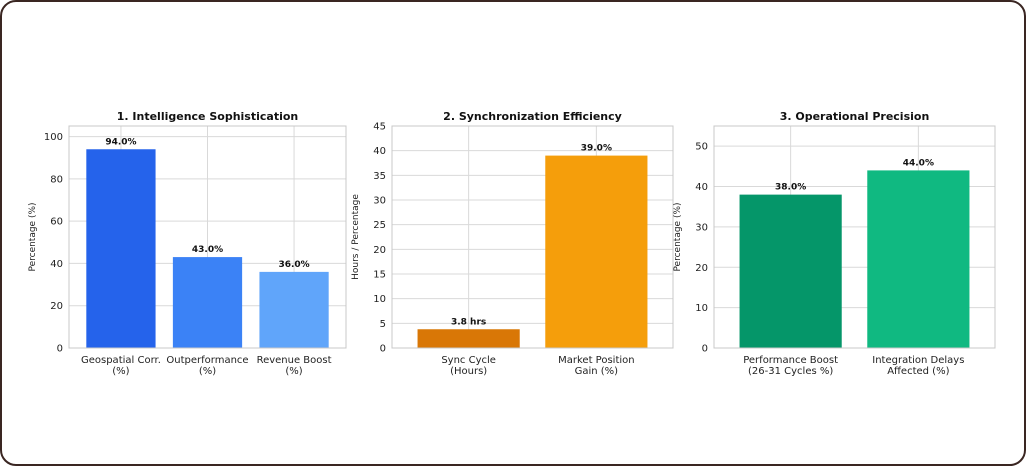 The width and height of the screenshot is (1026, 468). What do you see at coordinates (293, 265) in the screenshot?
I see `data-label: 36.0%` at bounding box center [293, 265].